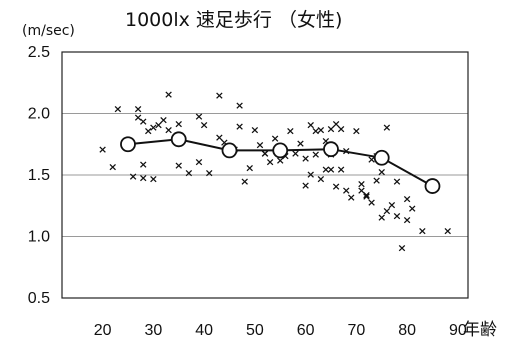 This screenshot has width=509, height=345. Describe the element at coordinates (153, 330) in the screenshot. I see `x-tick-label: 30` at that location.